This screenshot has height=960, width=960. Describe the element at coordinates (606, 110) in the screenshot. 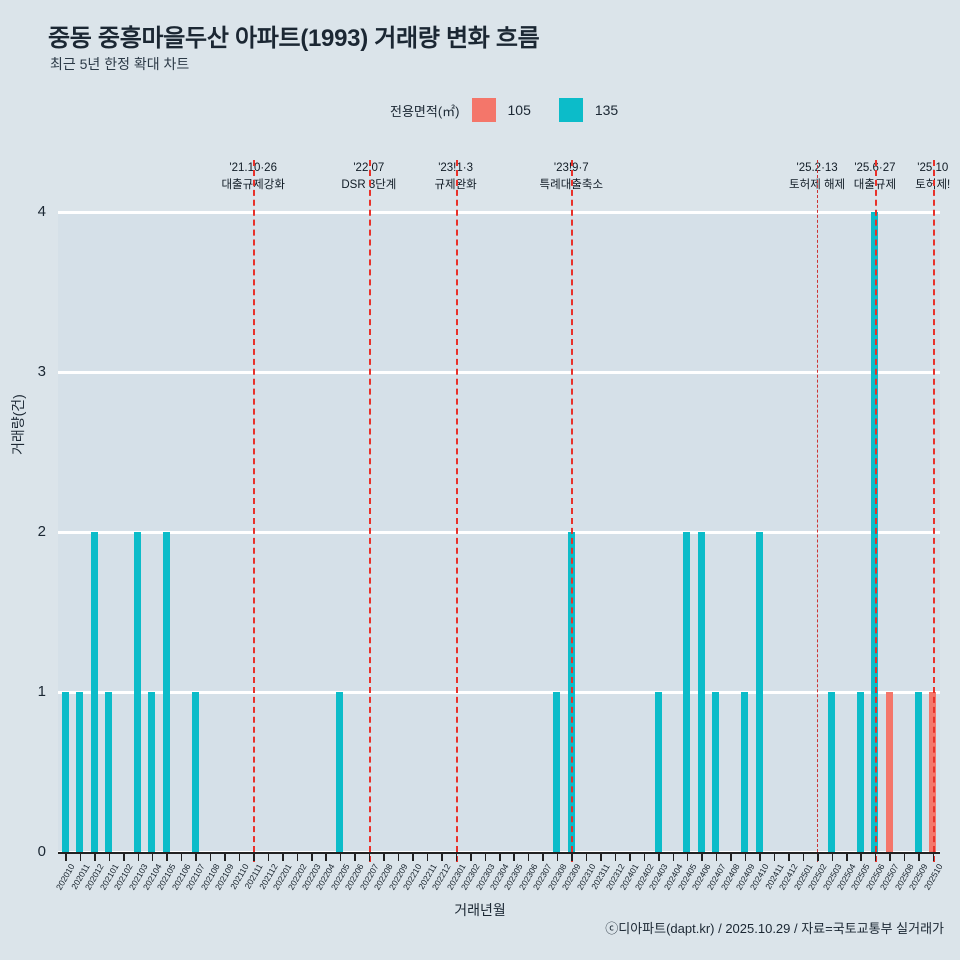

I see `legend-label-135: 135` at that location.